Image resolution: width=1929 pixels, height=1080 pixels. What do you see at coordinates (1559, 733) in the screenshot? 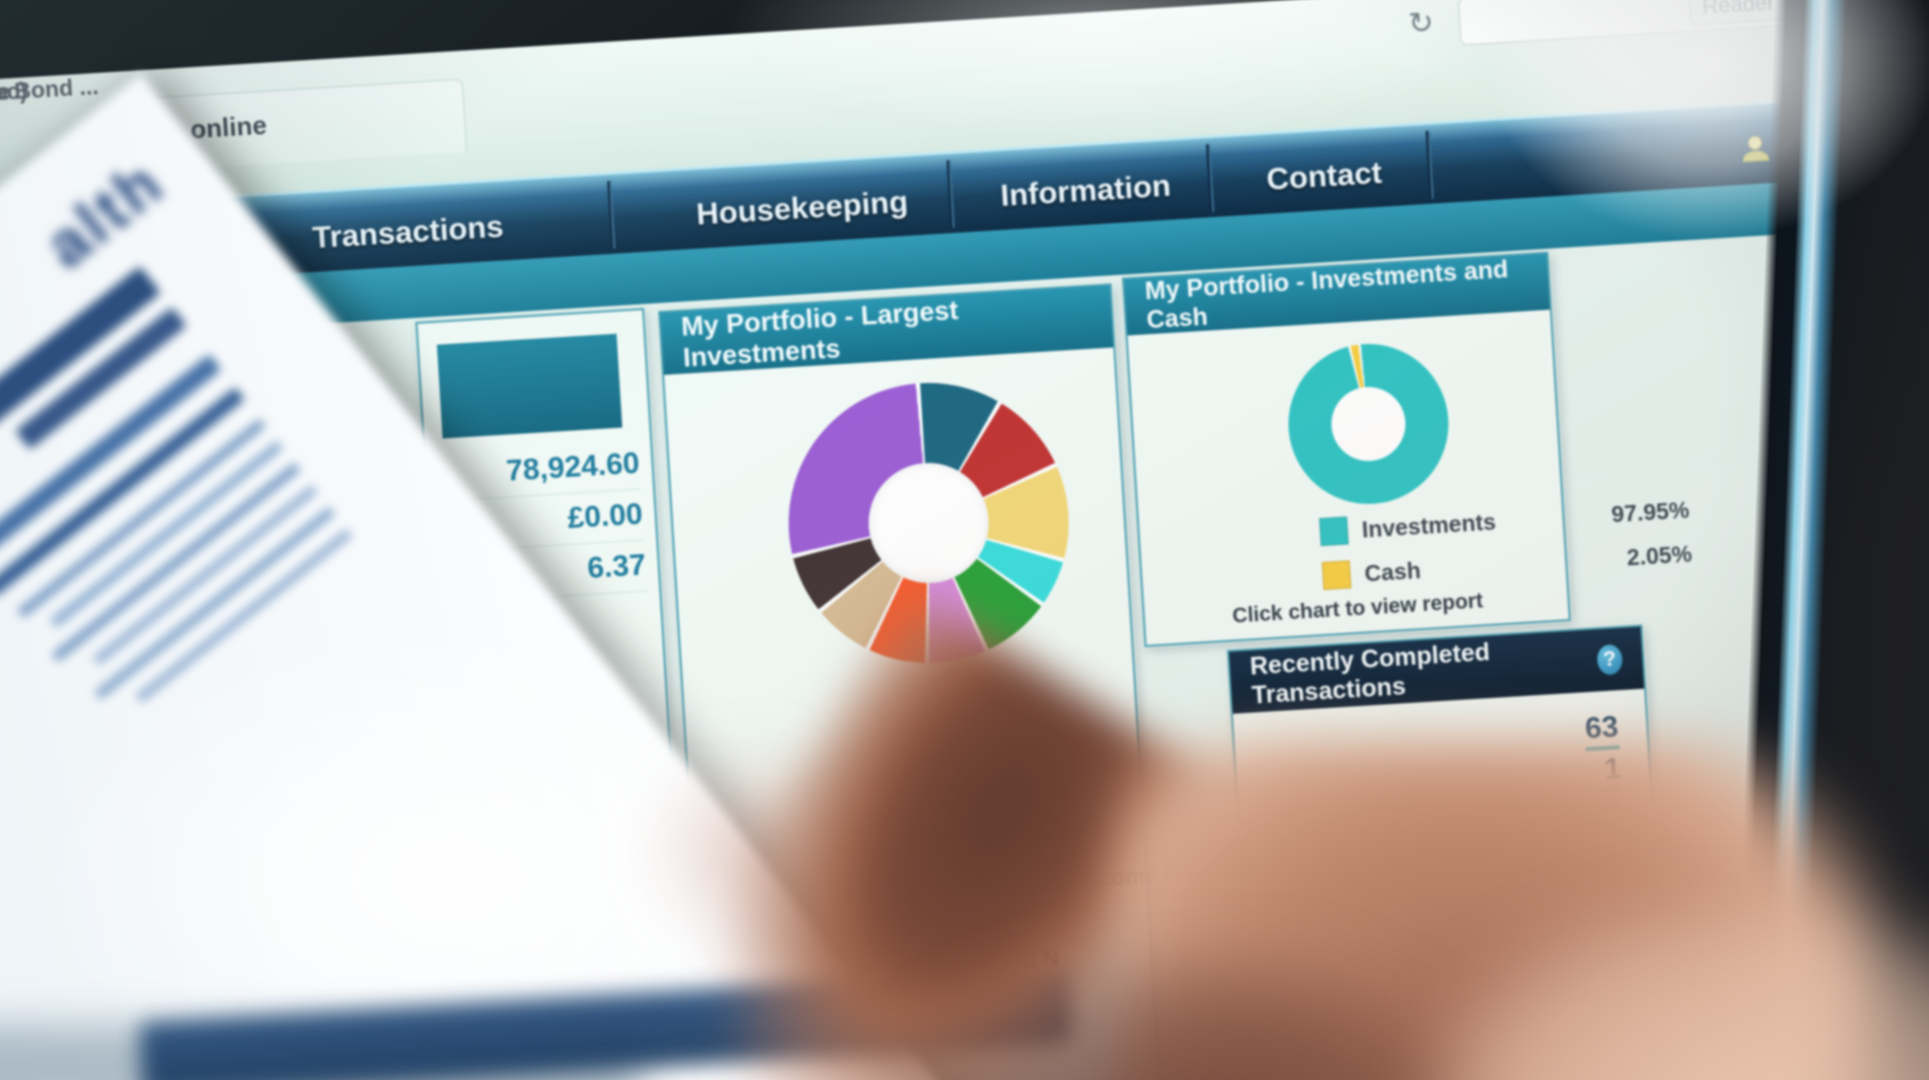
I see `transaction-count-row: 63` at bounding box center [1559, 733].